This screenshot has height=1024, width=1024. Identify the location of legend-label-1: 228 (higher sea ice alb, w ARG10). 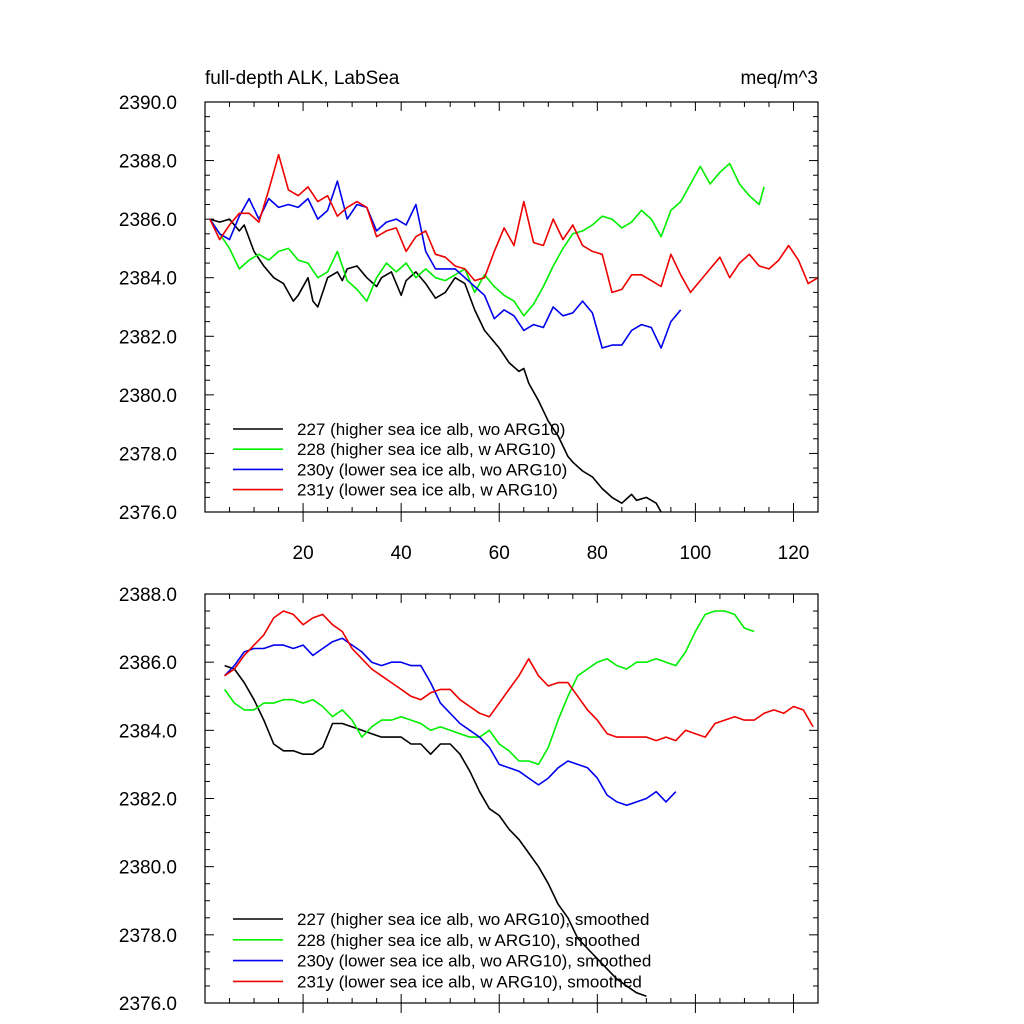
(426, 449).